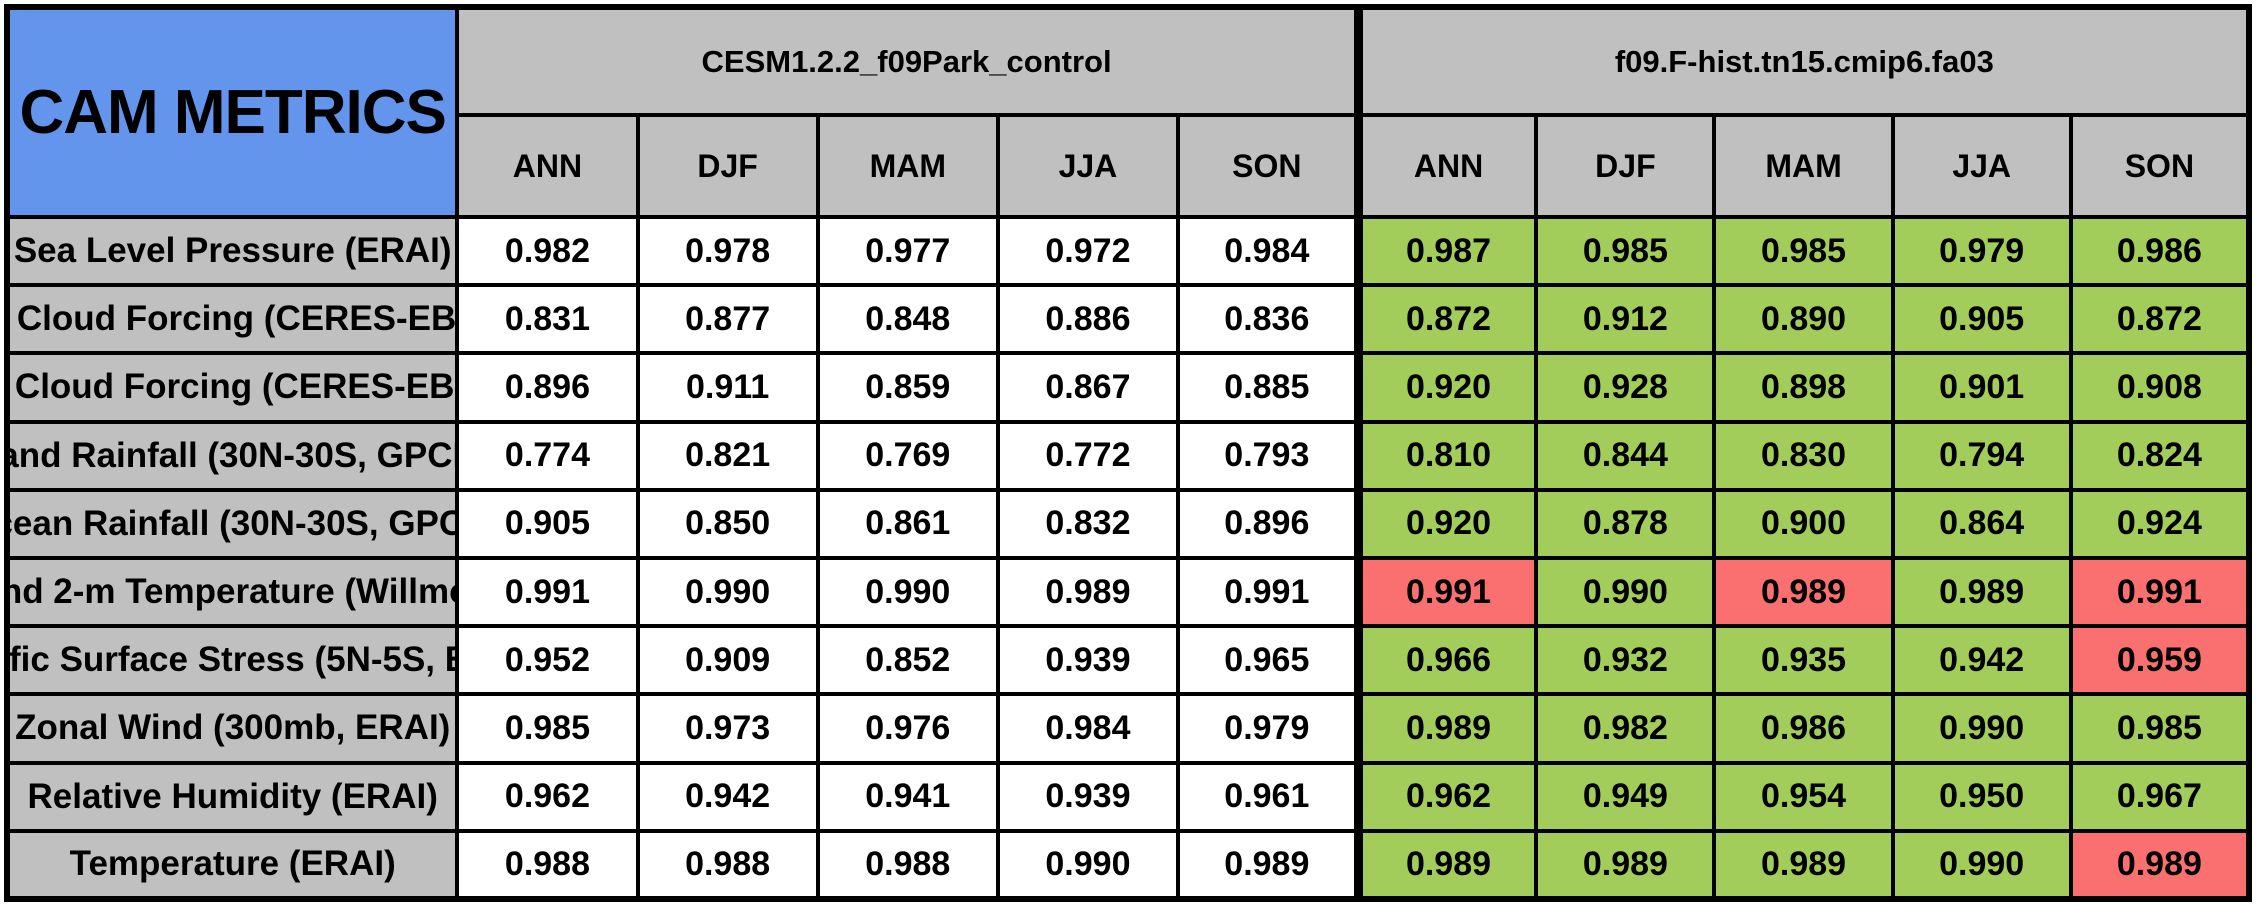 The height and width of the screenshot is (911, 2260). I want to click on control-value-cell: 0.978, so click(727, 251).